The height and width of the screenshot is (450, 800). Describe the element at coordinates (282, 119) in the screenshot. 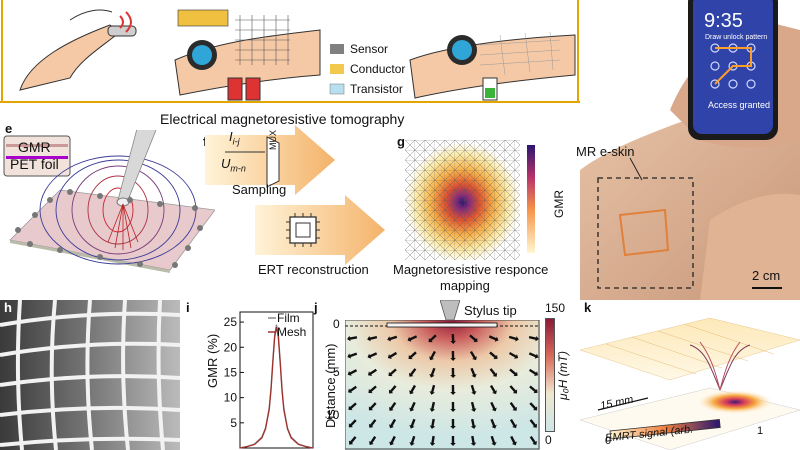

I see `ert-caption: Electrical magnetoresistive tomography` at that location.